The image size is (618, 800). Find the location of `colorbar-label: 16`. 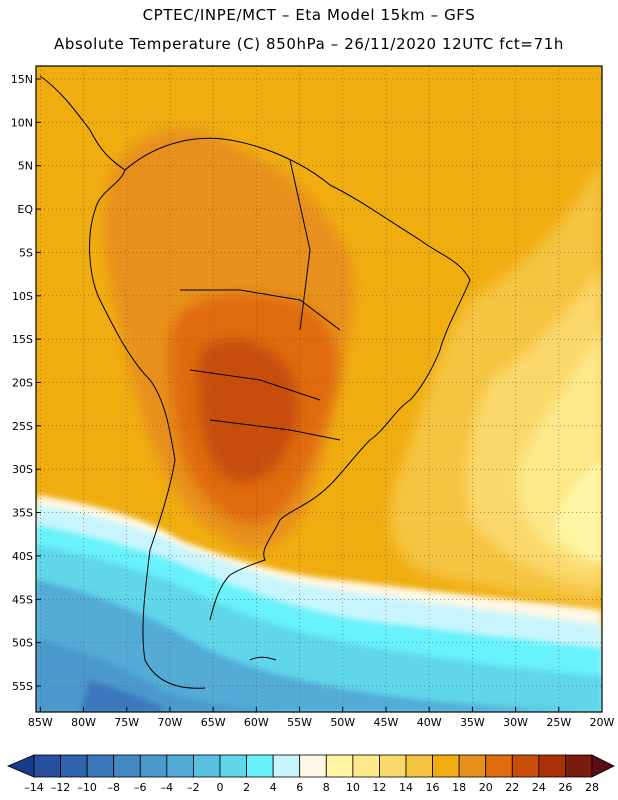

colorbar-label: 16 is located at coordinates (433, 787).